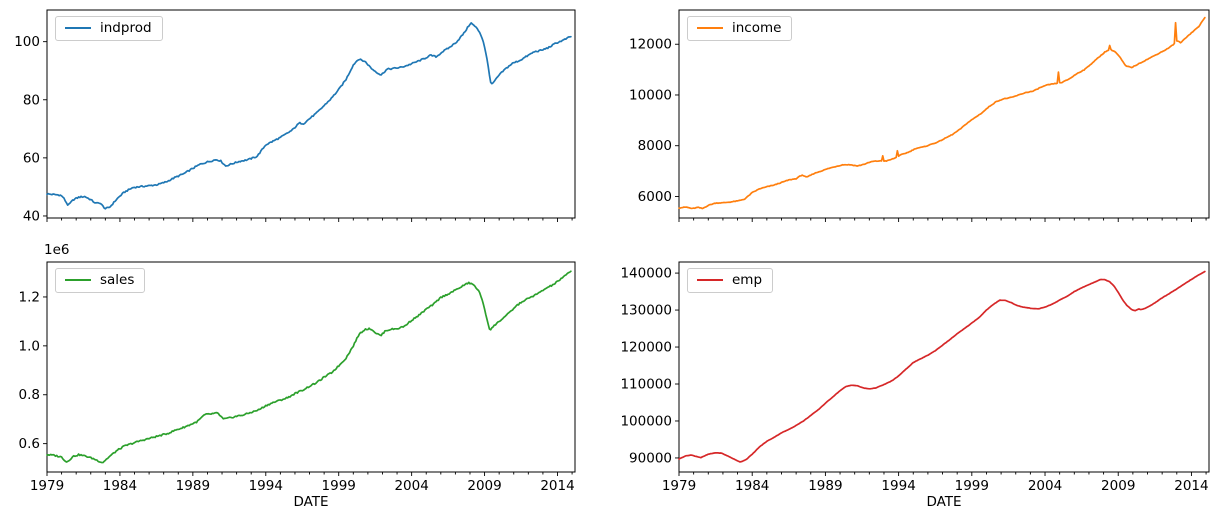 This screenshot has width=1222, height=525. What do you see at coordinates (650, 458) in the screenshot?
I see `svg-text: 90000` at bounding box center [650, 458].